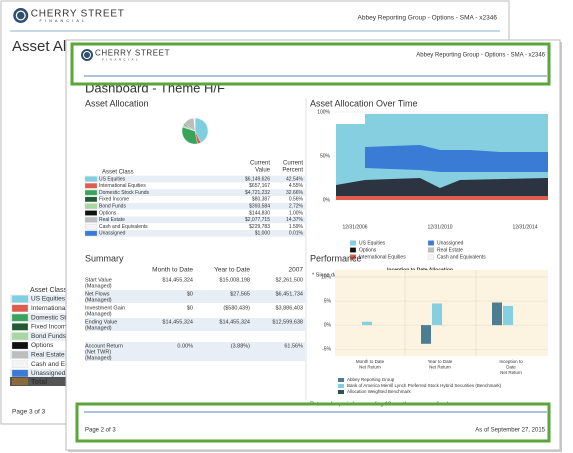 Image resolution: width=573 pixels, height=453 pixels. I want to click on asset-class: Bond Funds, so click(112, 207).